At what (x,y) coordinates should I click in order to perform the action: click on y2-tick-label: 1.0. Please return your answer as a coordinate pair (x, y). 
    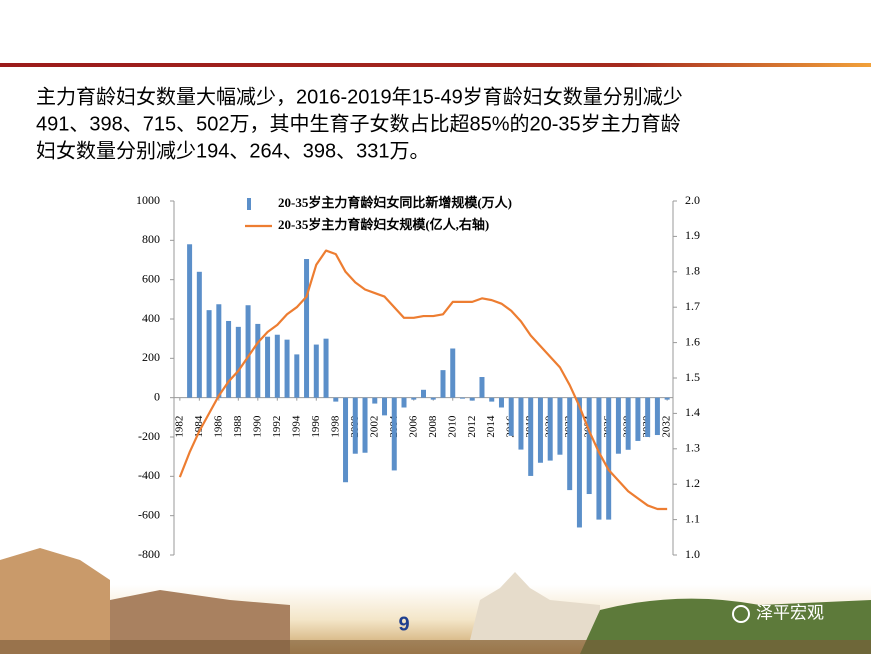
    Looking at the image, I should click on (692, 554).